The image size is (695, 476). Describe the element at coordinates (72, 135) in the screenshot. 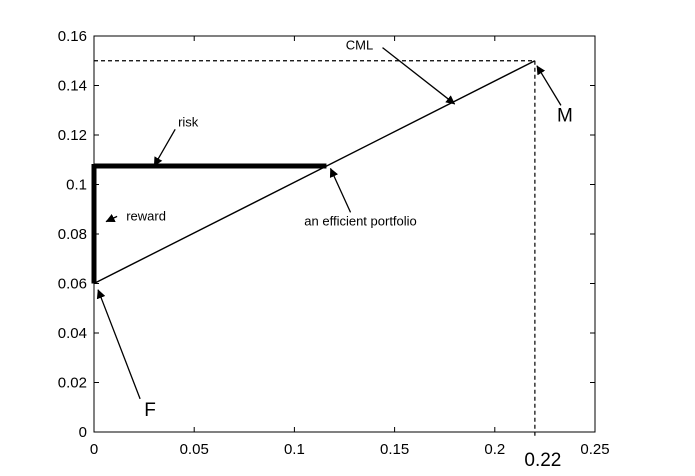

I see `y-tick-label: 0.12` at that location.